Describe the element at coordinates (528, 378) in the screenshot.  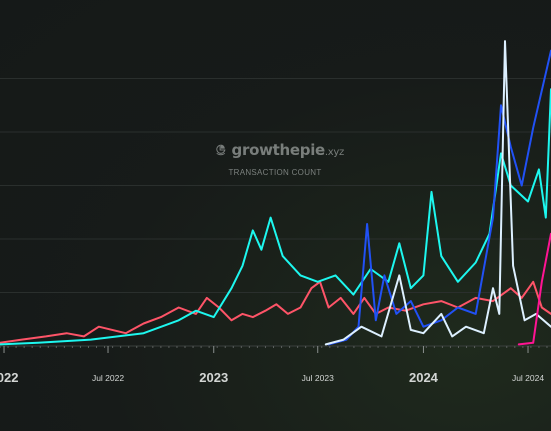
I see `x-tick-label: Jul 2024` at that location.